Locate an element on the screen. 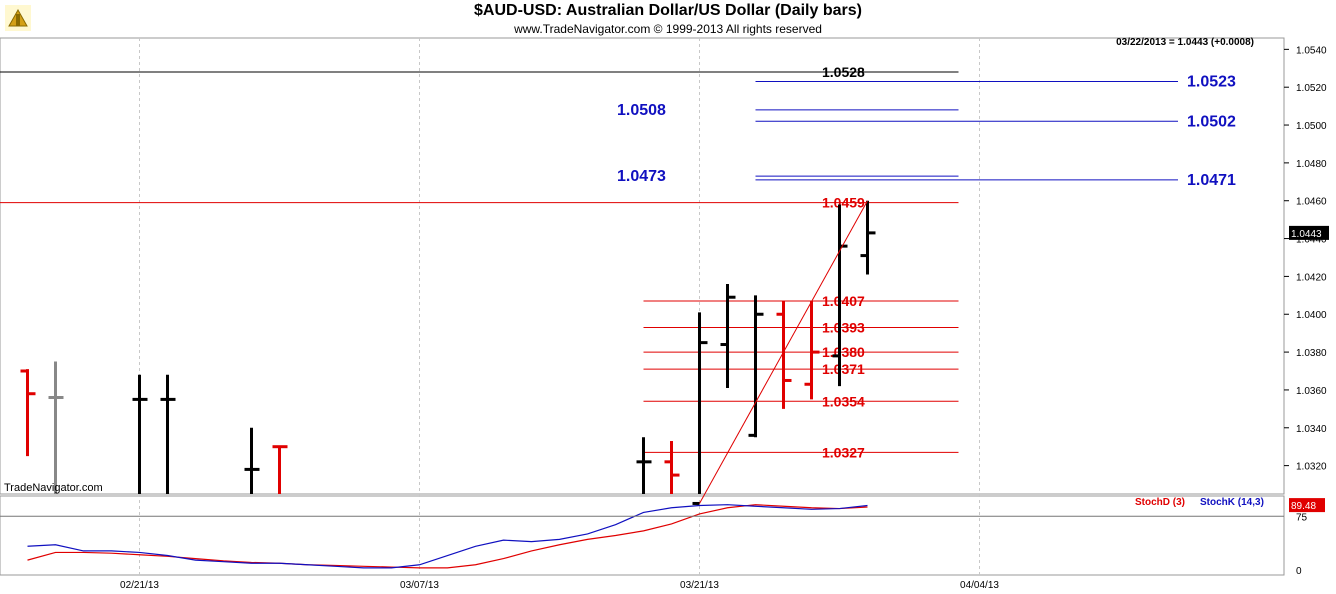 The width and height of the screenshot is (1336, 594). trendline is located at coordinates (783, 352).